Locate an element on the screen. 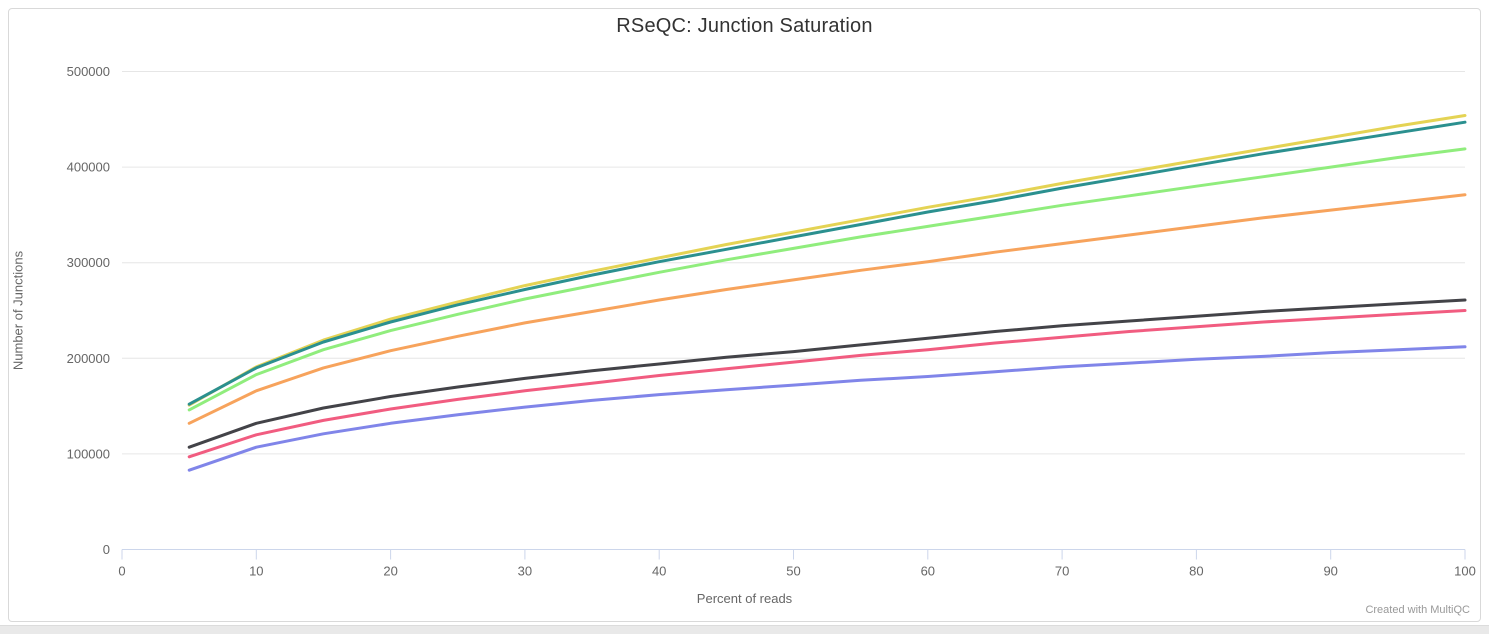 This screenshot has width=1489, height=634. x-tick-label: 10 is located at coordinates (256, 571).